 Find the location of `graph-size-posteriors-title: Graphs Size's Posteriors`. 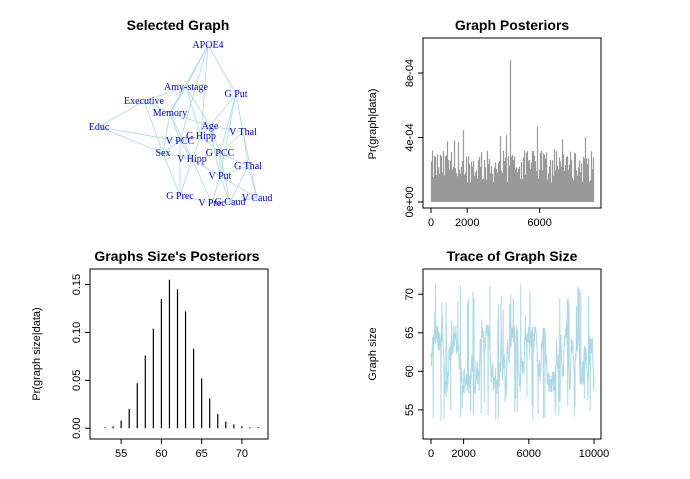

graph-size-posteriors-title: Graphs Size's Posteriors is located at coordinates (176, 256).